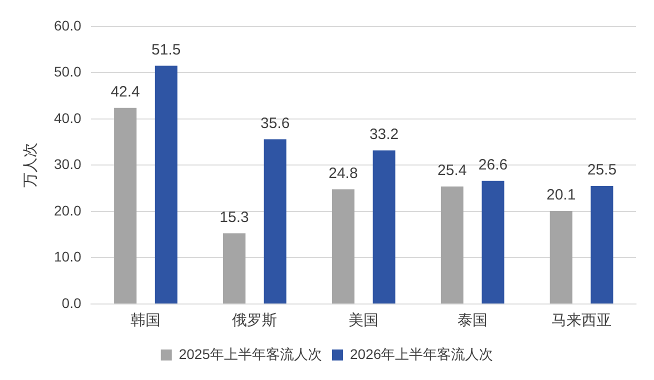 This screenshot has width=654, height=380. Describe the element at coordinates (582, 321) in the screenshot. I see `x-tick-label: 马来西亚` at that location.